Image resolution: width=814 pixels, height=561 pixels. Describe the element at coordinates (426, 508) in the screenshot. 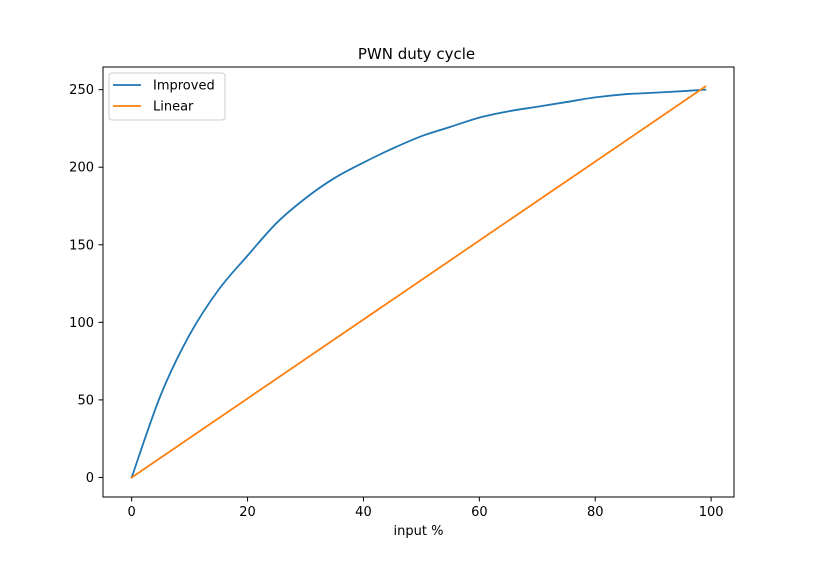

I see `x-axis: 0 20 40 60 80 100` at that location.